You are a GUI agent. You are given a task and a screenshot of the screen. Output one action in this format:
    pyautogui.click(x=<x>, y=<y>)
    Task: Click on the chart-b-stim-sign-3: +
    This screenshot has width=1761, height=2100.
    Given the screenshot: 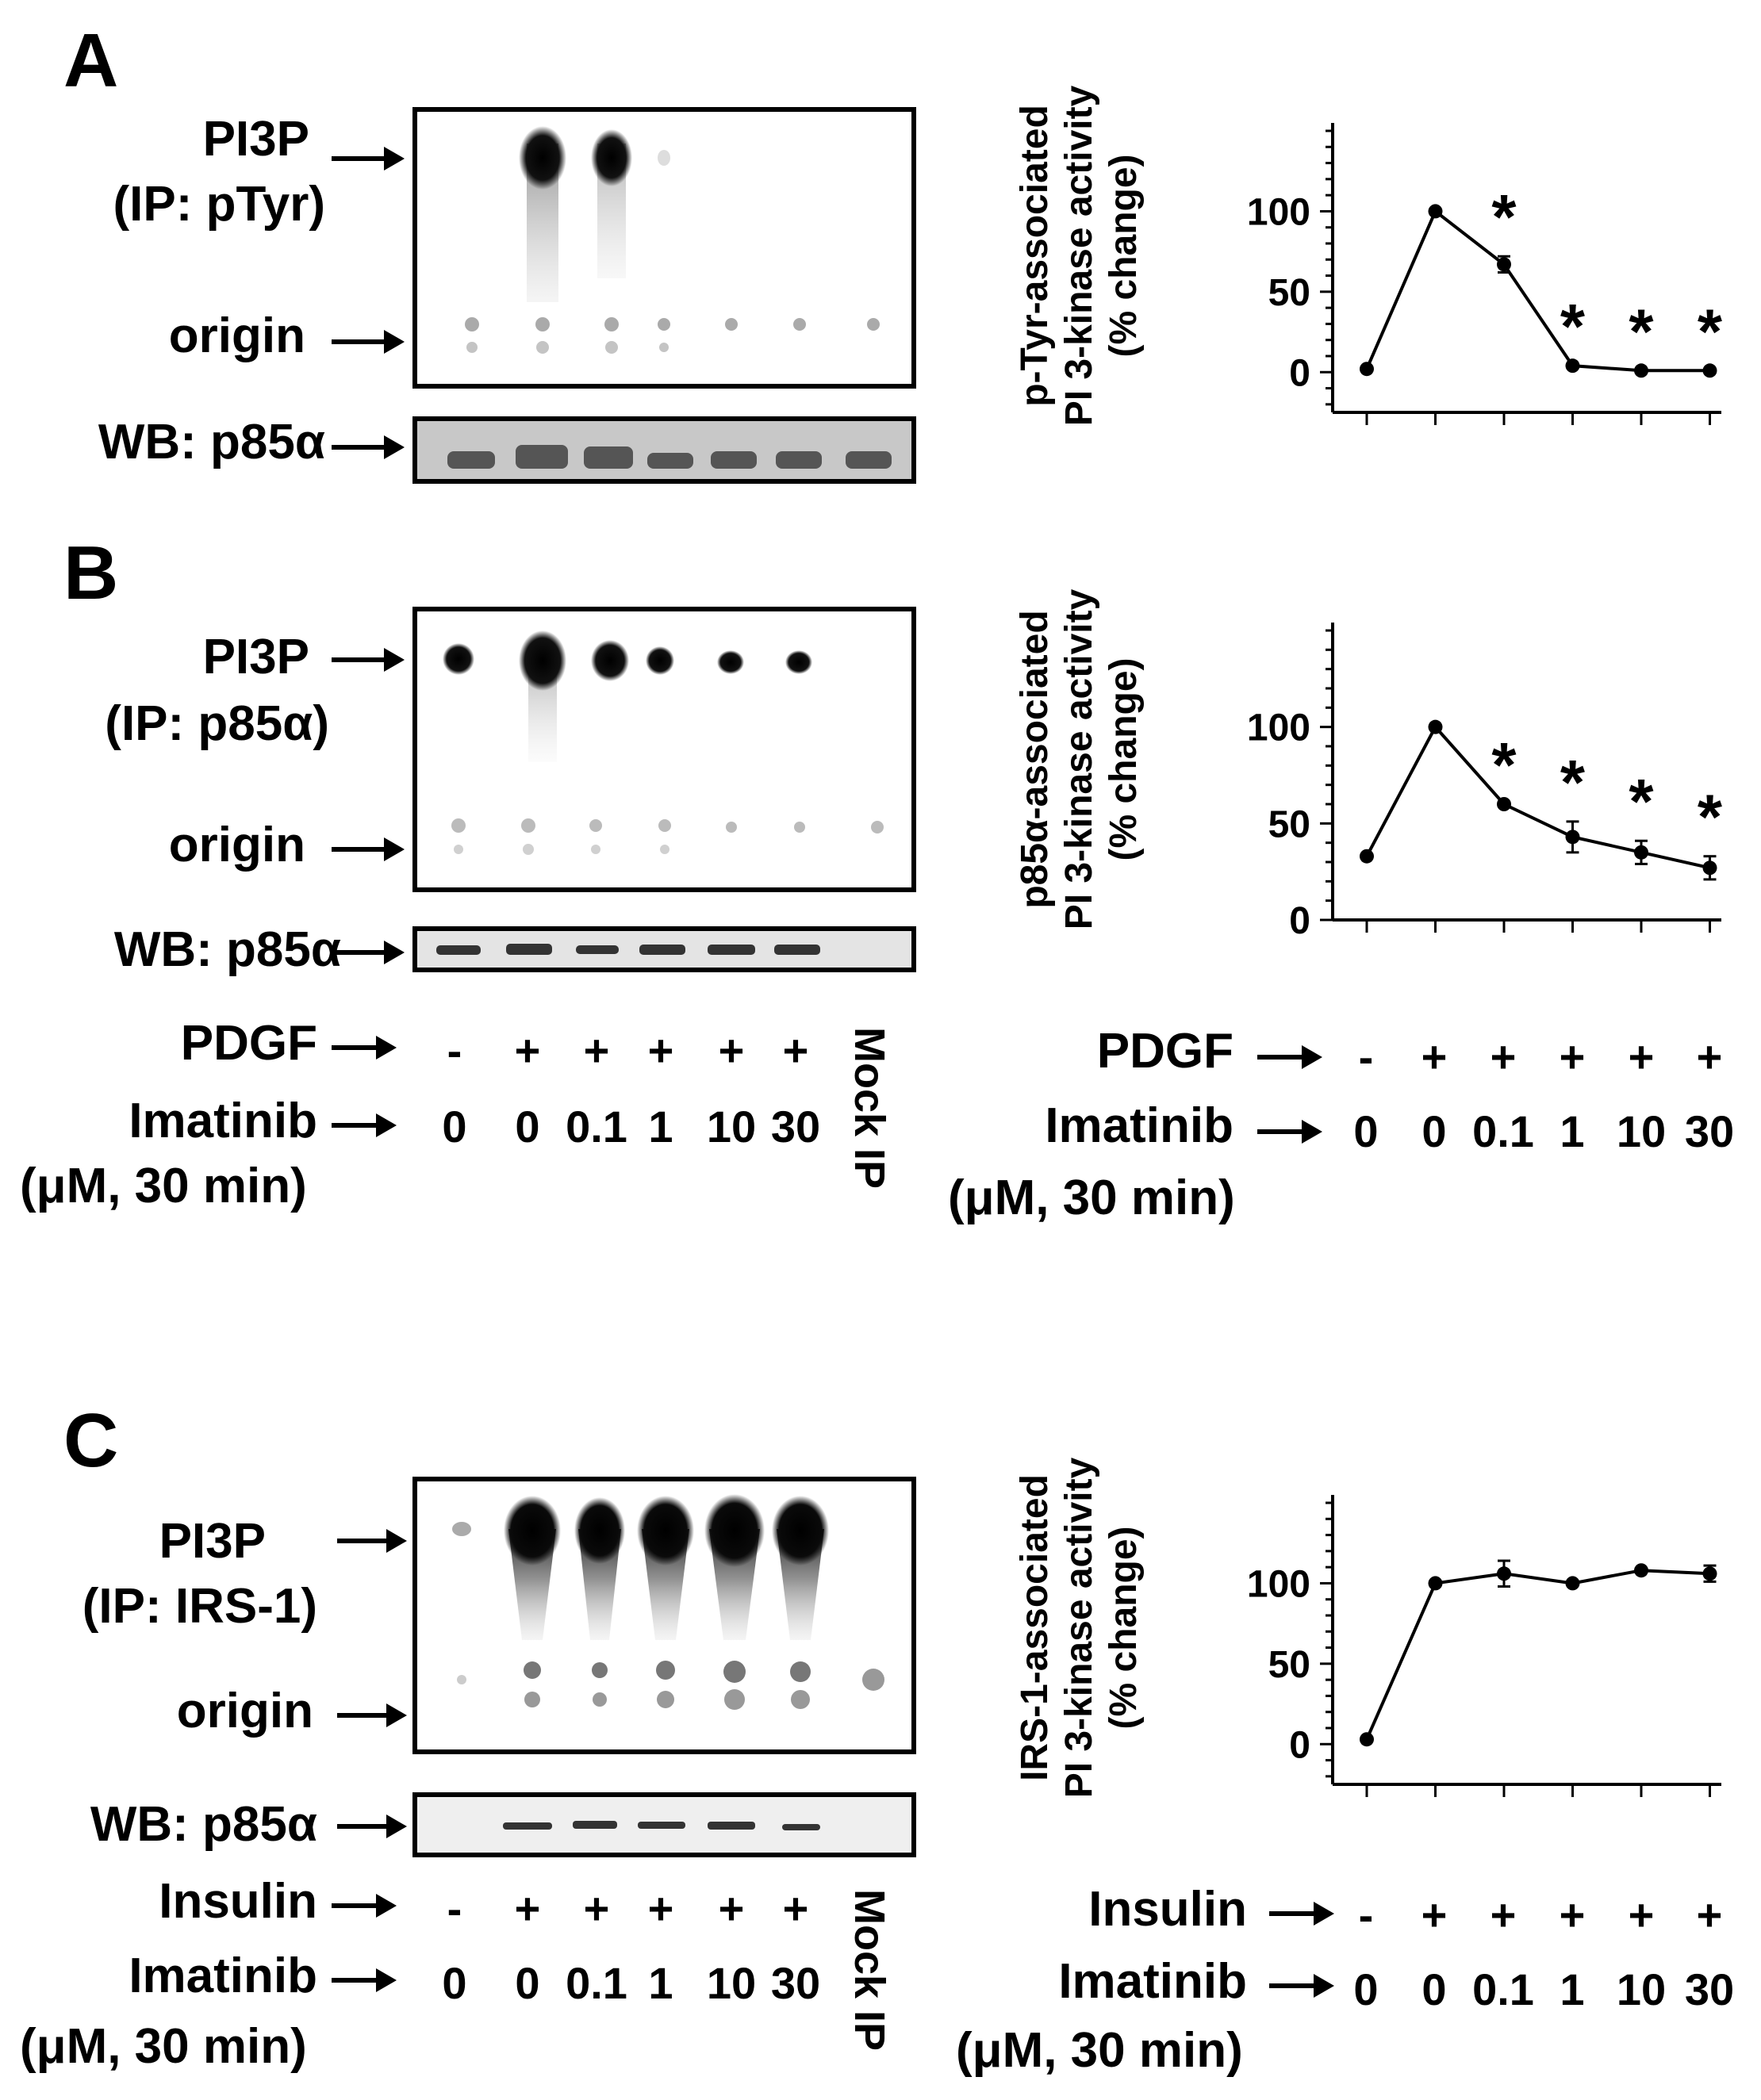 What is the action you would take?
    pyautogui.click(x=1573, y=1057)
    